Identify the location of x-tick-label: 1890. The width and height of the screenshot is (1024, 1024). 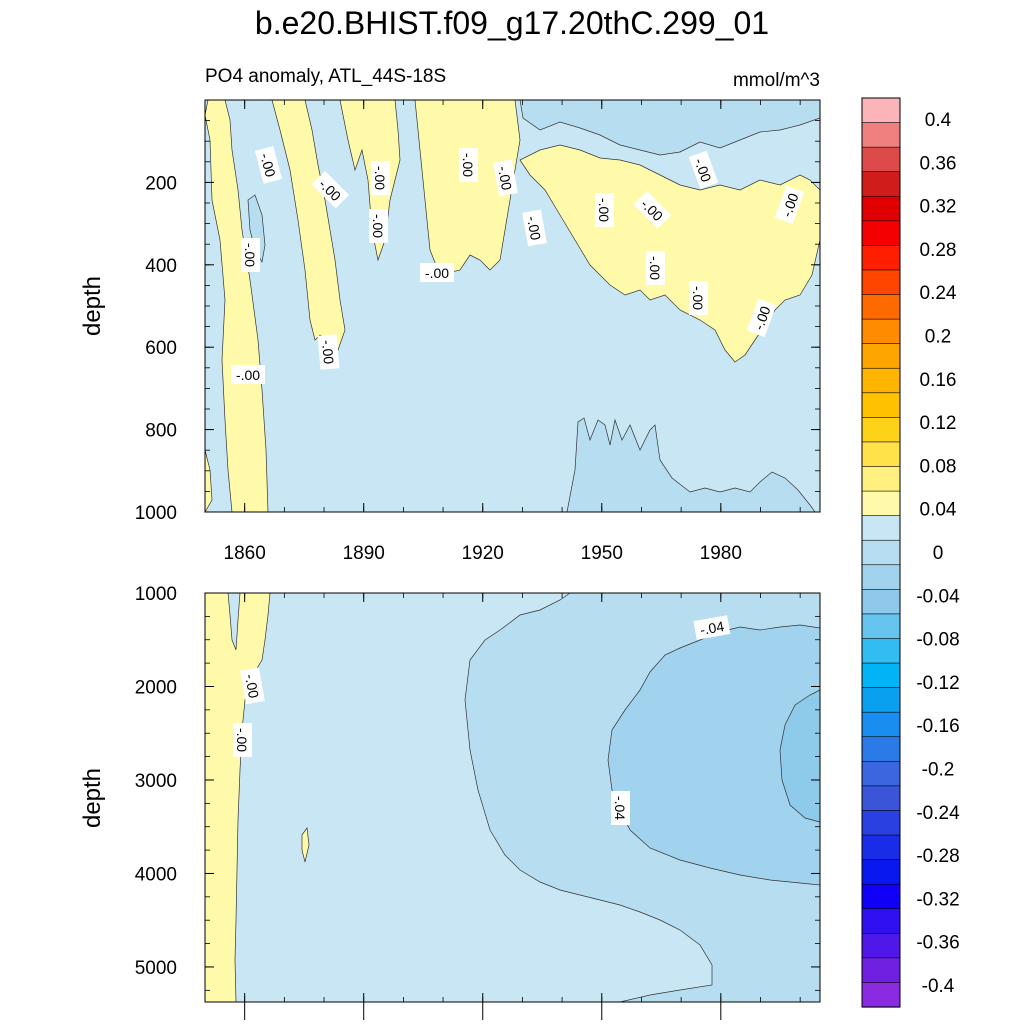
(364, 553).